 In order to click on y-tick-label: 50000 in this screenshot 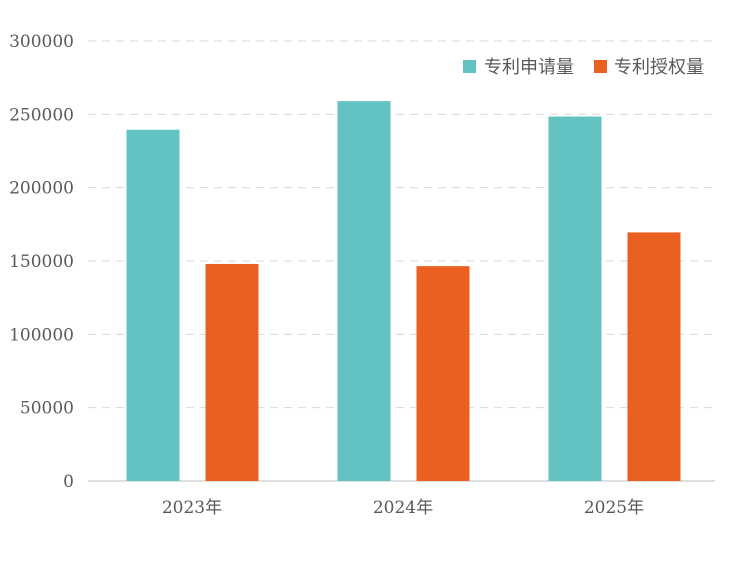, I will do `click(47, 409)`.